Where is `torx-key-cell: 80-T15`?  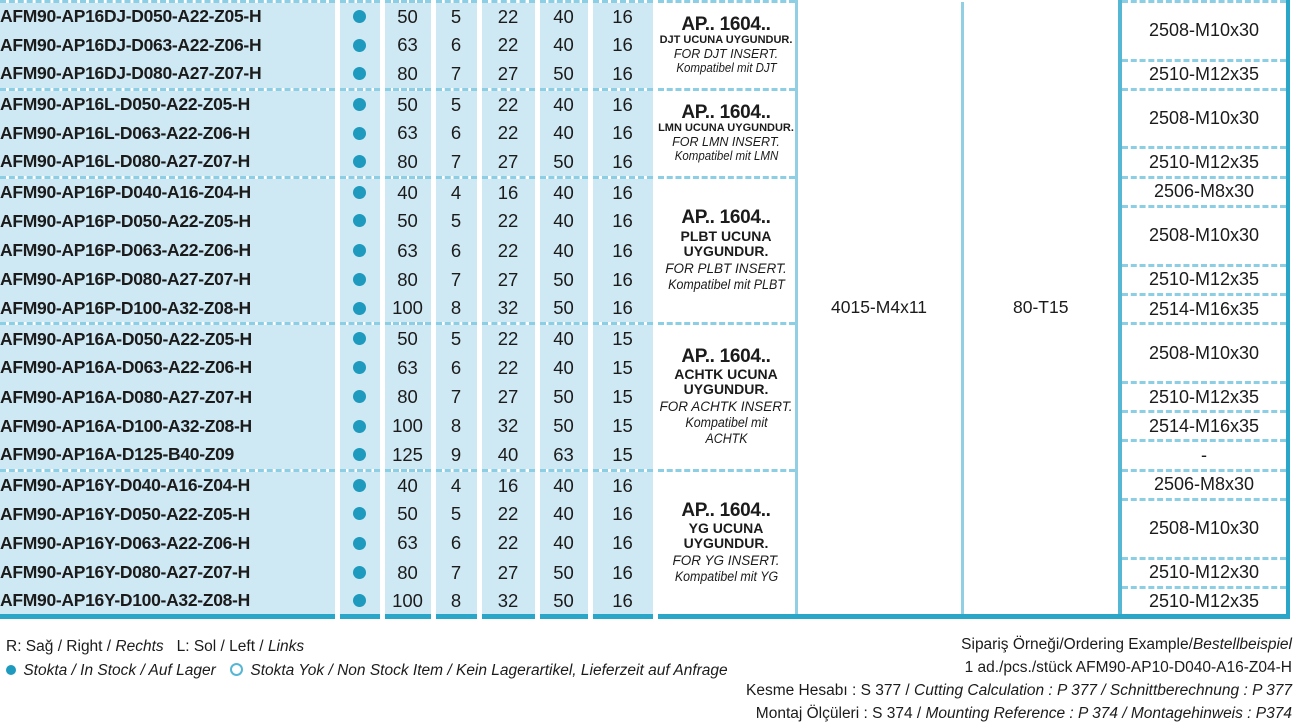 torx-key-cell: 80-T15 is located at coordinates (1042, 309).